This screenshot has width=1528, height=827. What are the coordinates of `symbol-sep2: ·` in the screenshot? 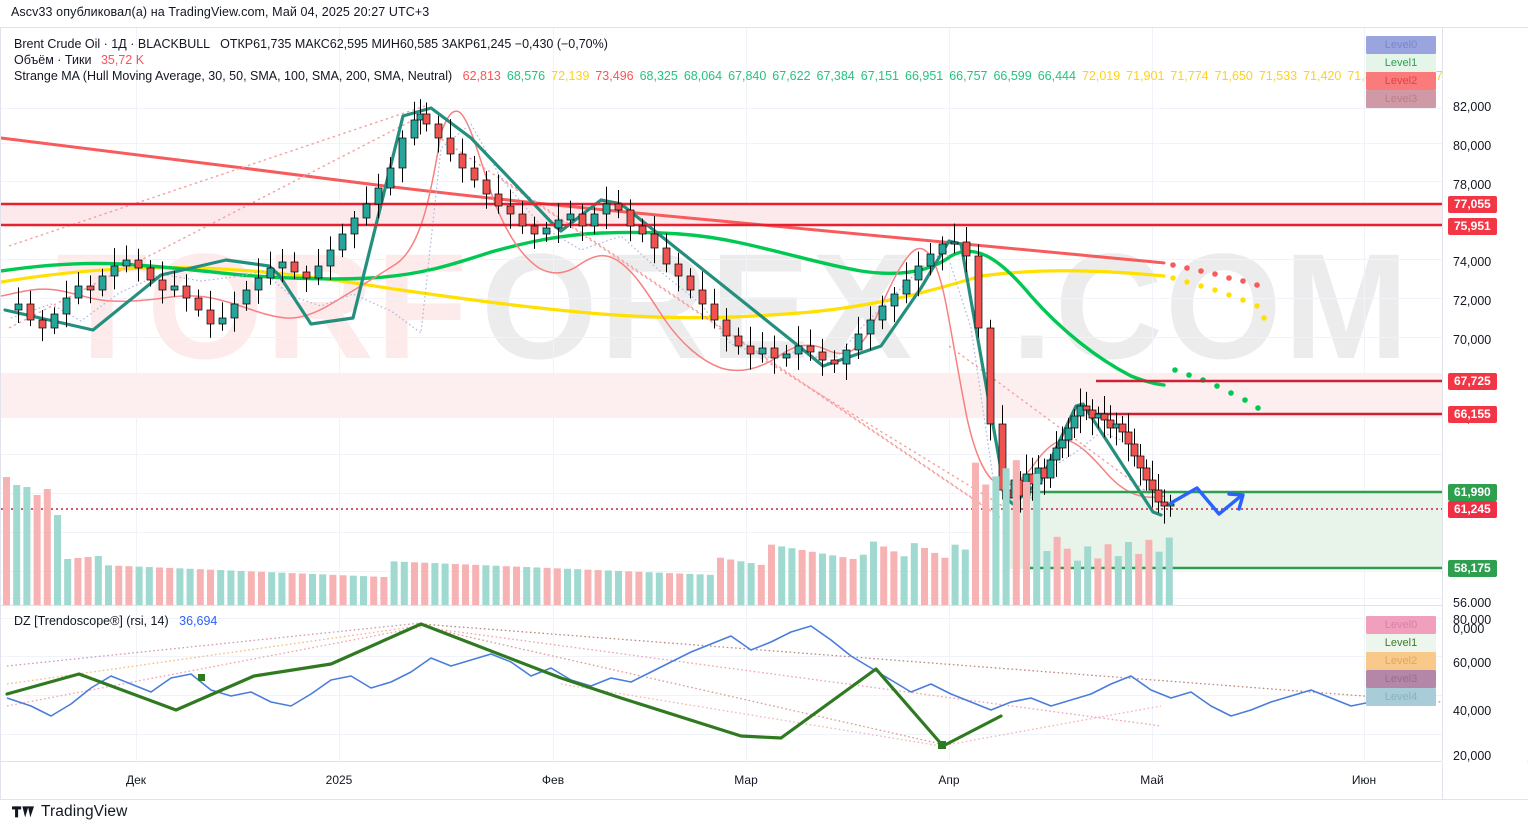 It's located at (132, 44).